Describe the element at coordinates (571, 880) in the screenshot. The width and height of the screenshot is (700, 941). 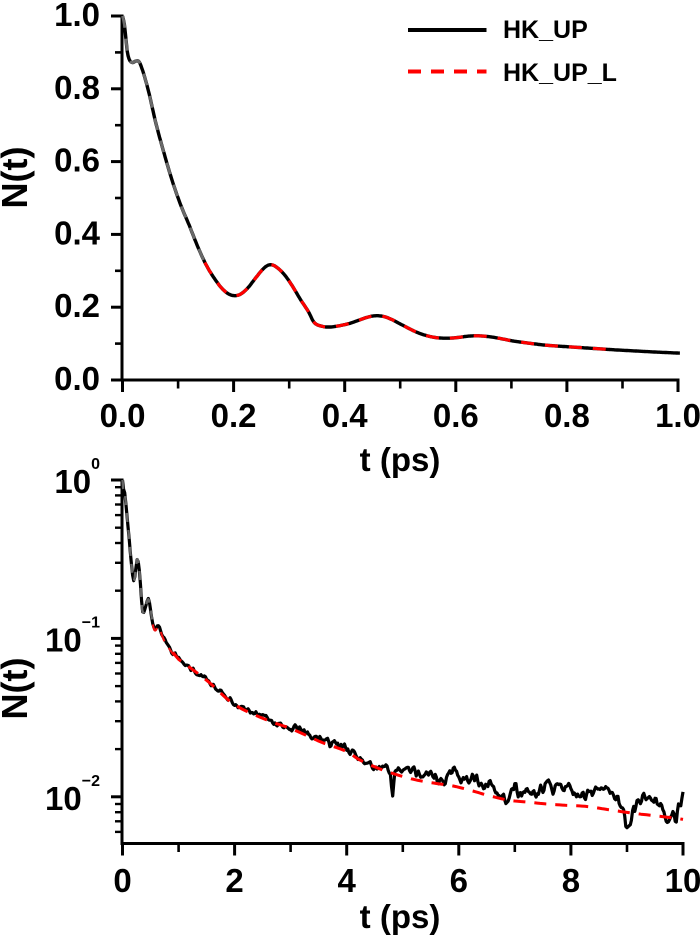
I see `svg-text: 8` at that location.